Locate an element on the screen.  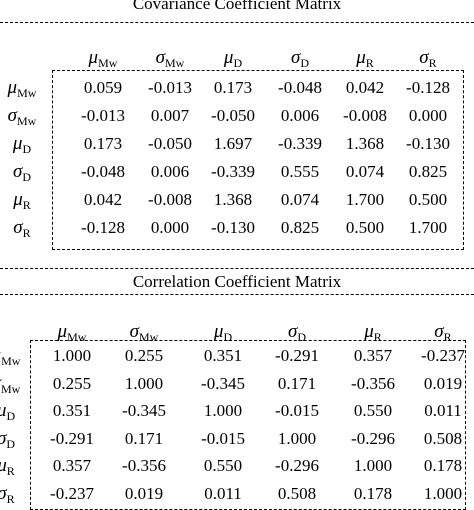
covariance-col-header: μMw is located at coordinates (103, 59).